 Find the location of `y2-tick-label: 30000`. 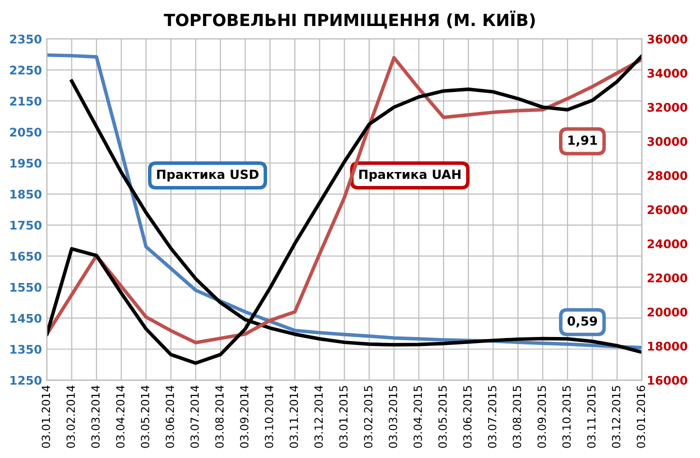

y2-tick-label: 30000 is located at coordinates (668, 141).